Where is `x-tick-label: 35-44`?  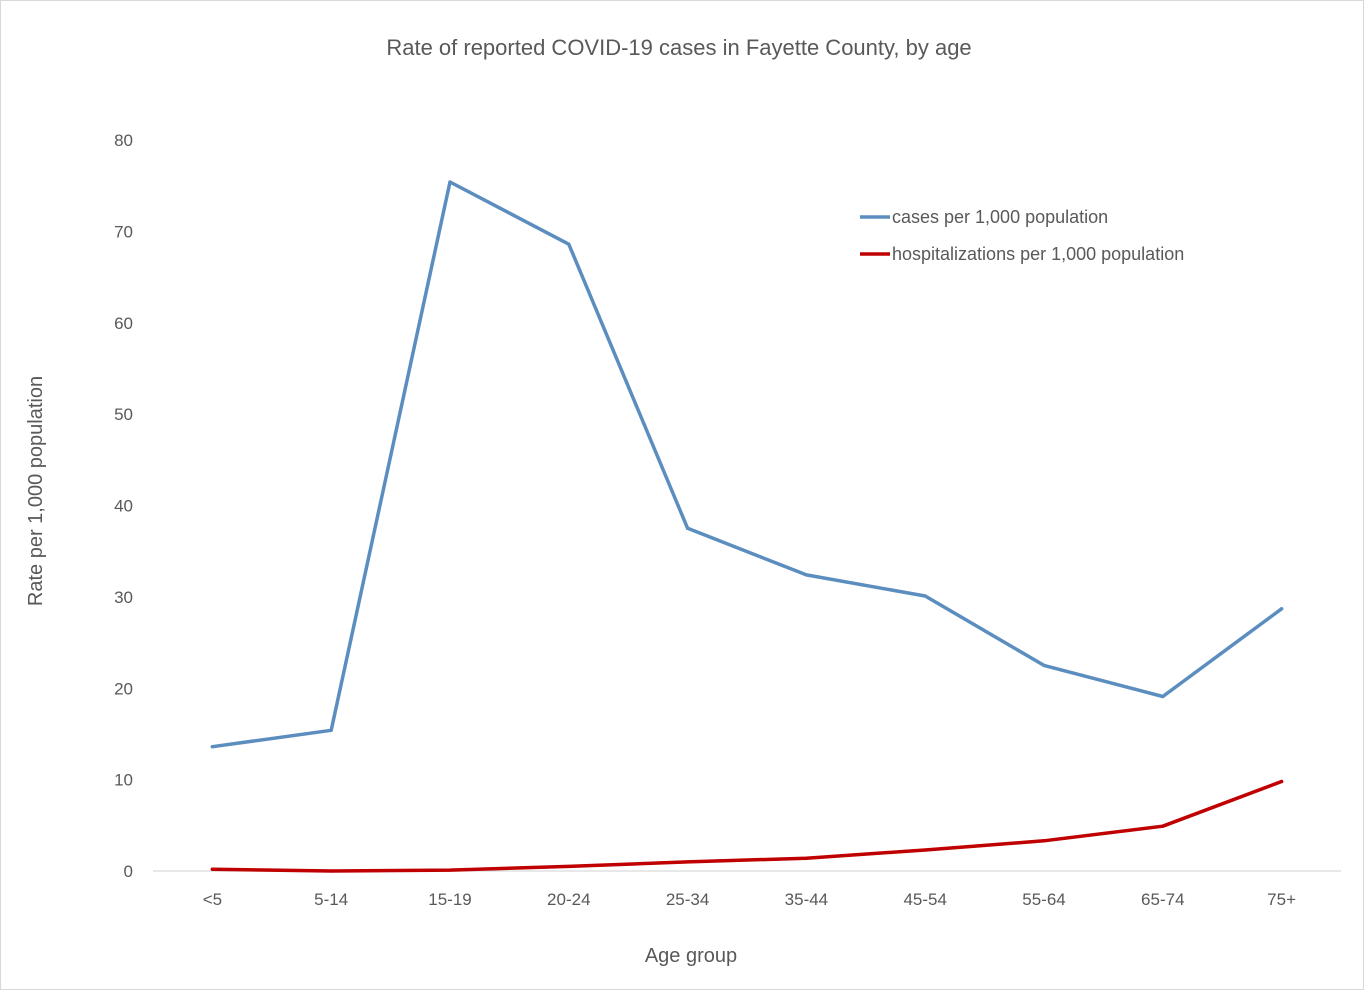 x-tick-label: 35-44 is located at coordinates (806, 899).